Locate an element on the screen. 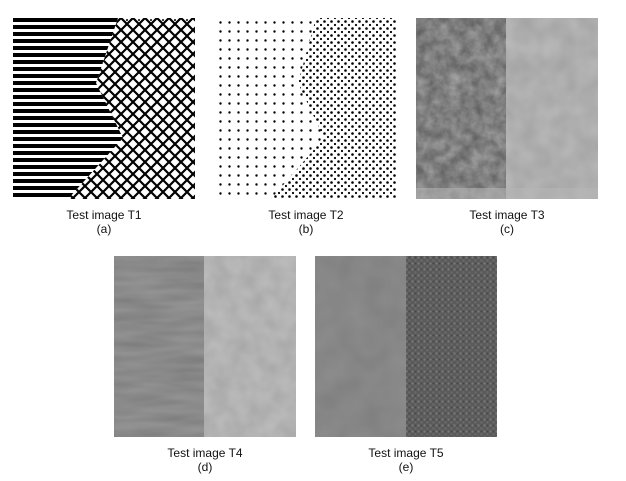 Image resolution: width=626 pixels, height=481 pixels. test-image-t4 is located at coordinates (205, 346).